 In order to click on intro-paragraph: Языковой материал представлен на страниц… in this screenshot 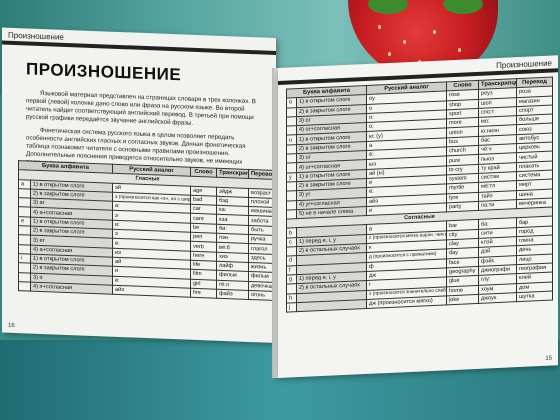, I will do `click(141, 108)`.